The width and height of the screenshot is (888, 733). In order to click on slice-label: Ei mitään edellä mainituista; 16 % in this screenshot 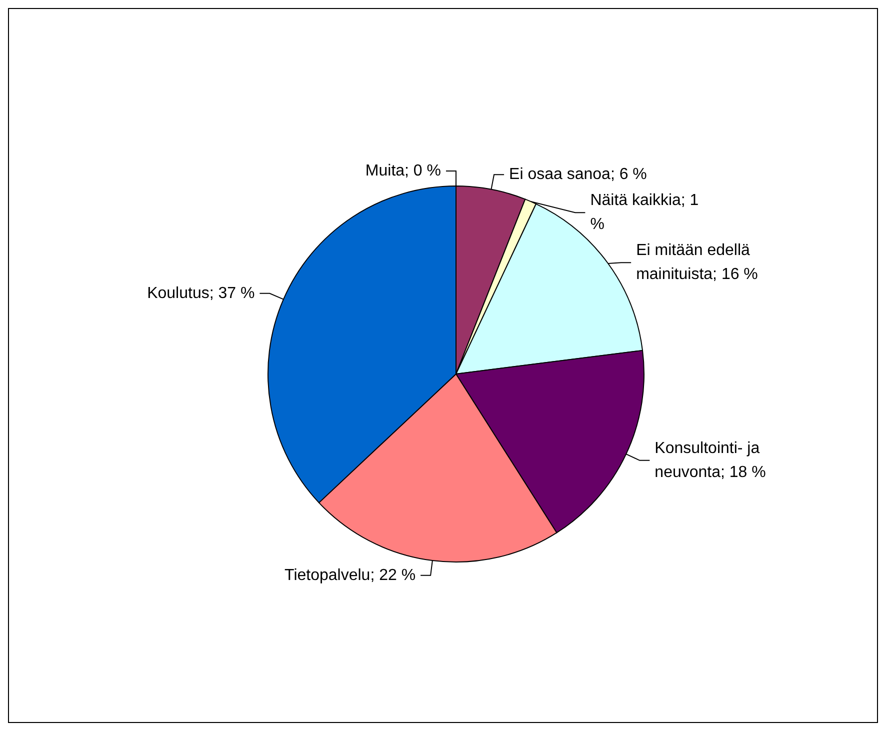, I will do `click(697, 263)`.